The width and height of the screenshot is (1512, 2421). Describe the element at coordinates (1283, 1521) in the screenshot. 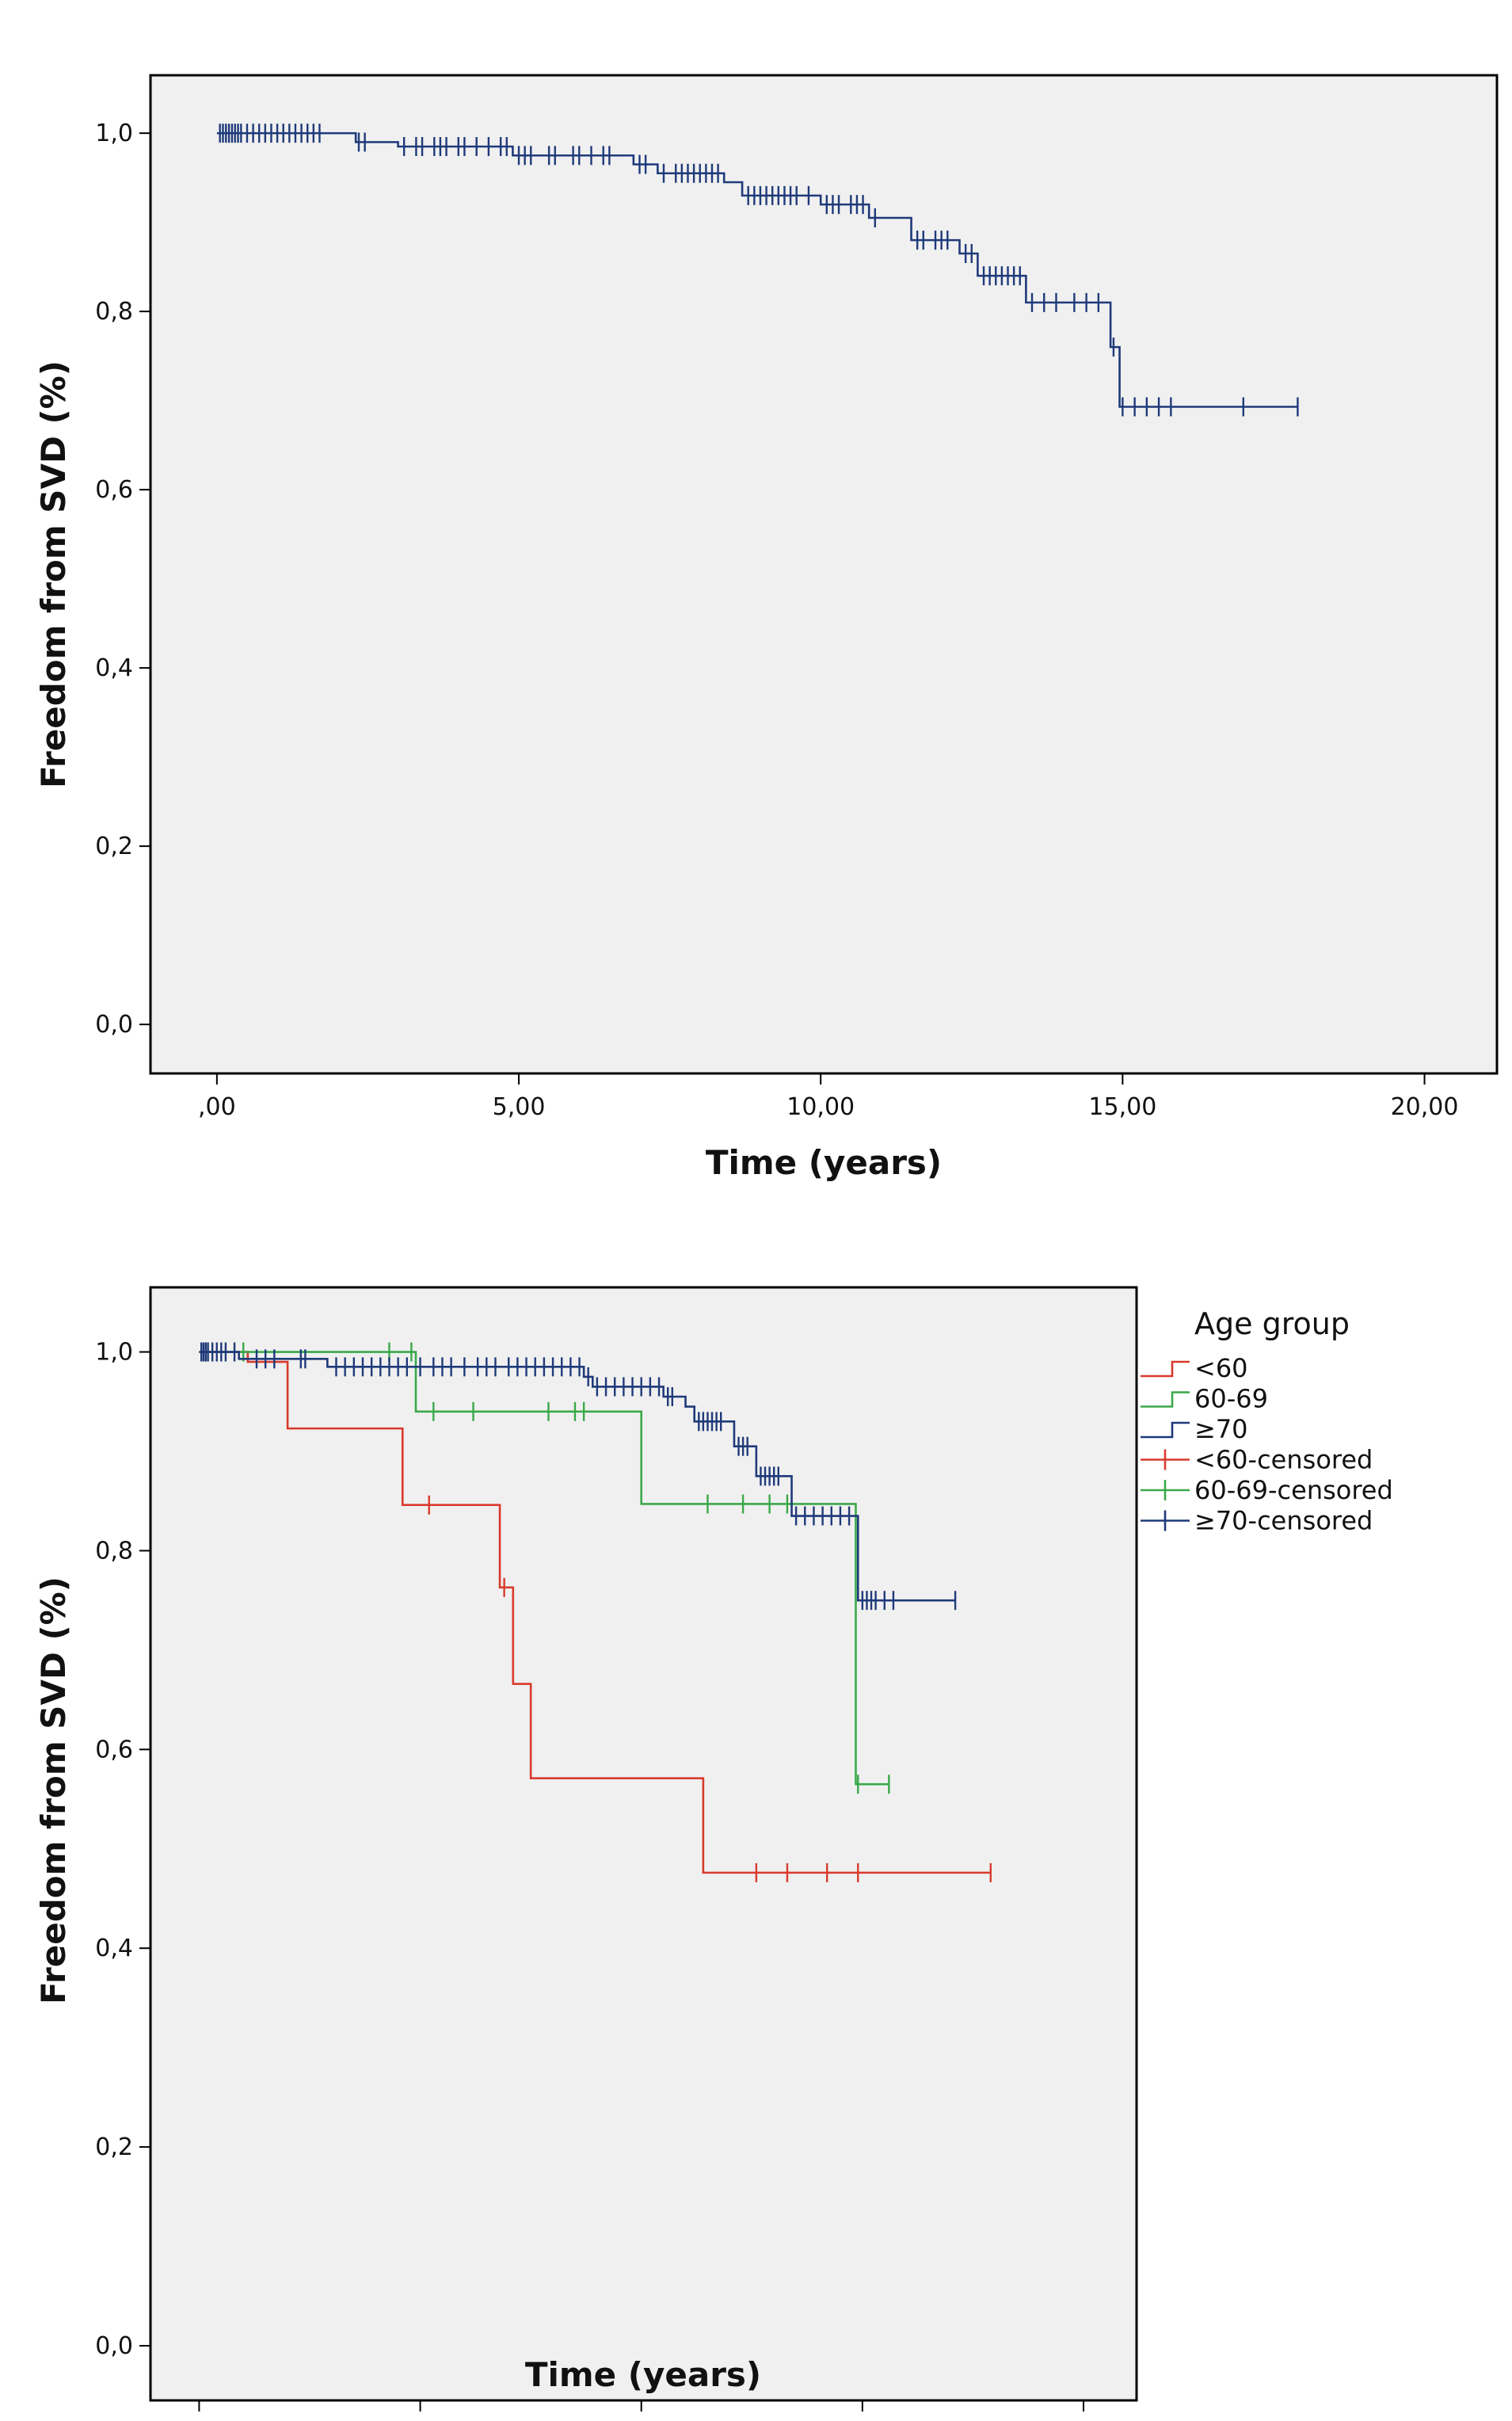

I see `legend-label: ≥70-censored` at that location.